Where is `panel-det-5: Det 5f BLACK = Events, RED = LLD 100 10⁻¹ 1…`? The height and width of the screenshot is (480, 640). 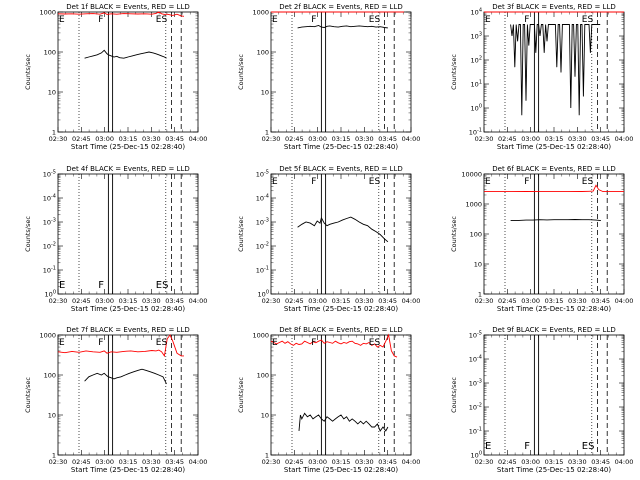 panel-det-5: Det 5f BLACK = Events, RED = LLD 100 10⁻¹ 1… is located at coordinates (328, 239).